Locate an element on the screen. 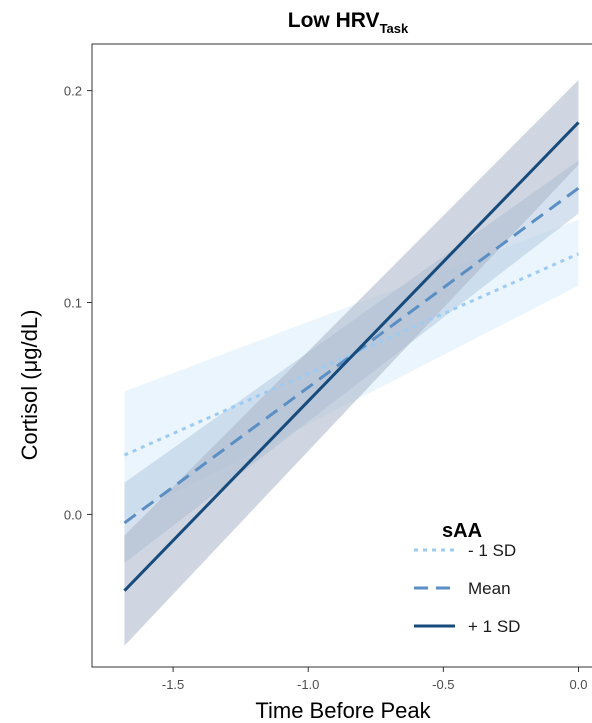 The width and height of the screenshot is (592, 723). legend-label: - 1 SD is located at coordinates (492, 550).